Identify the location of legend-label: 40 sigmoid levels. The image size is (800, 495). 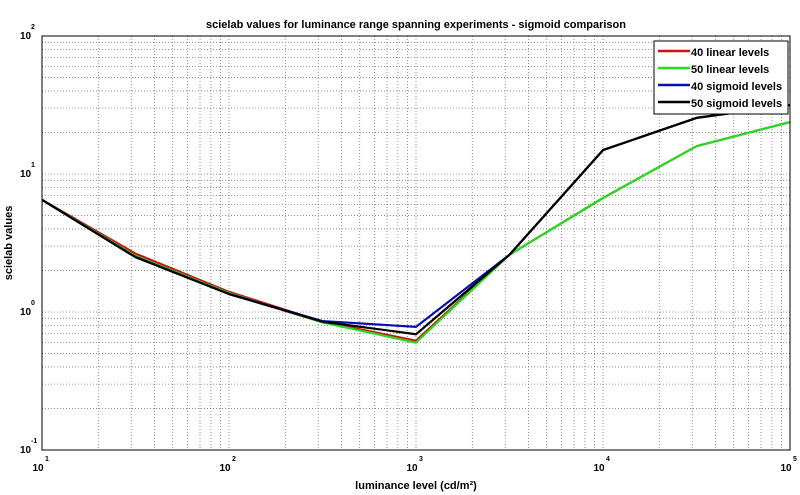
(736, 87).